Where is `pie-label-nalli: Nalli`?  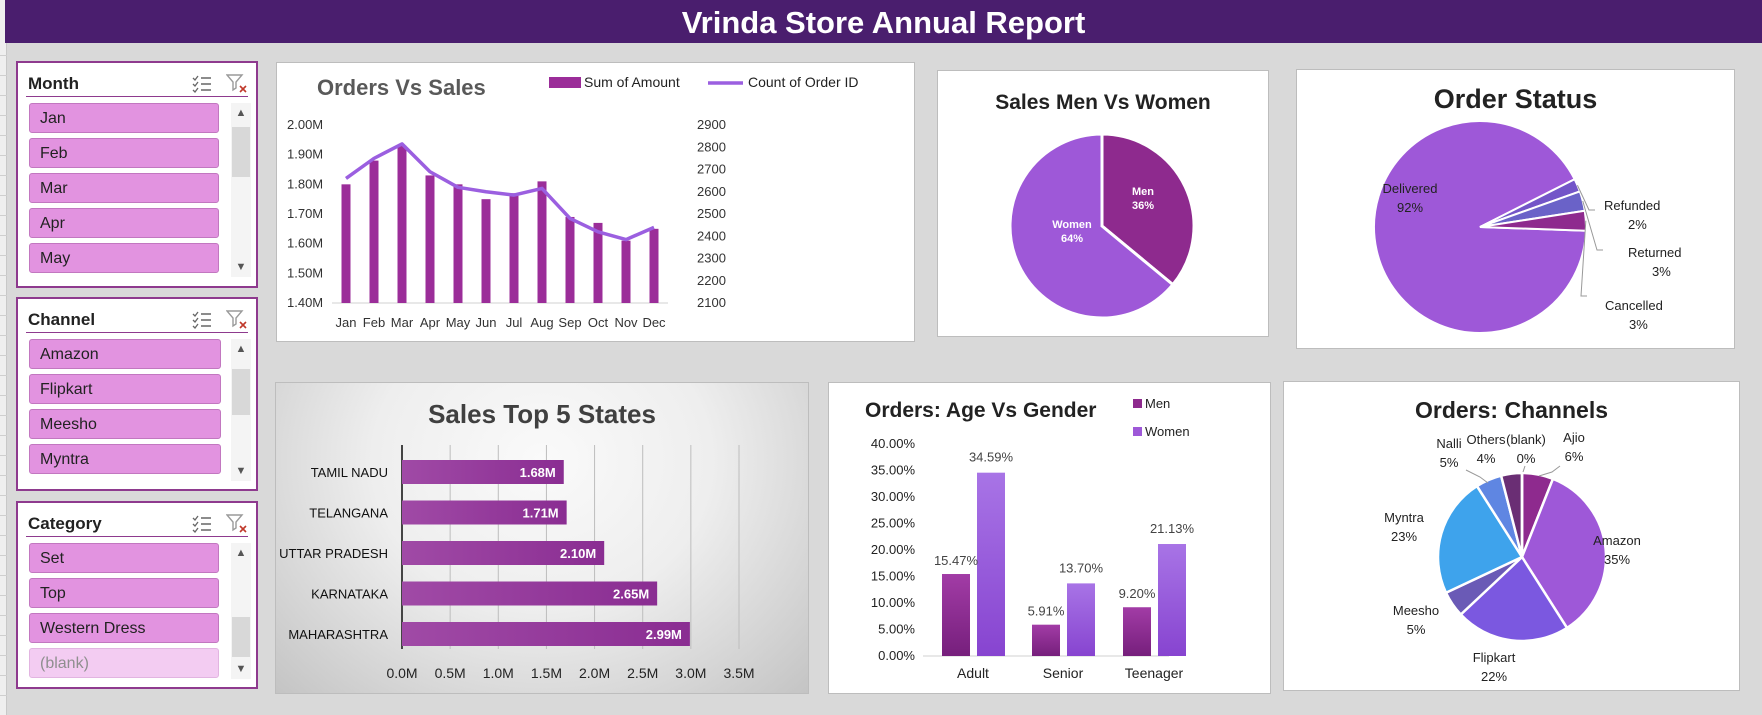
pie-label-nalli: Nalli is located at coordinates (1448, 443).